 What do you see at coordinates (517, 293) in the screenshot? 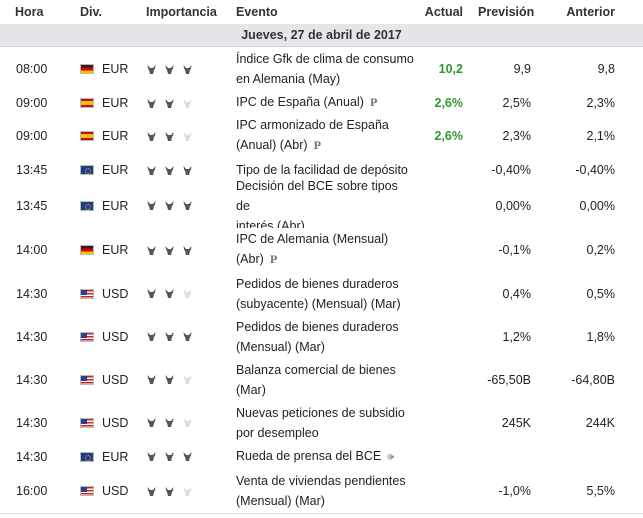
I see `forecast-value: 0,4%` at bounding box center [517, 293].